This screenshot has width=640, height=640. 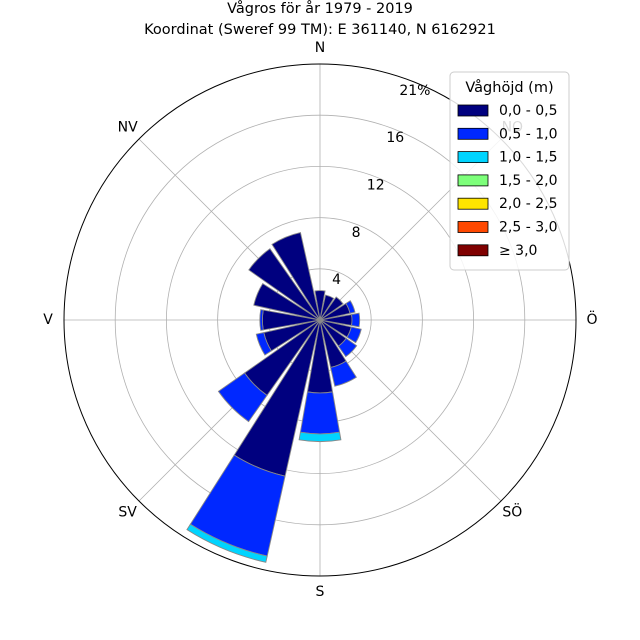 What do you see at coordinates (528, 181) in the screenshot?
I see `legend-entry-3: 1,5 - 2,0` at bounding box center [528, 181].